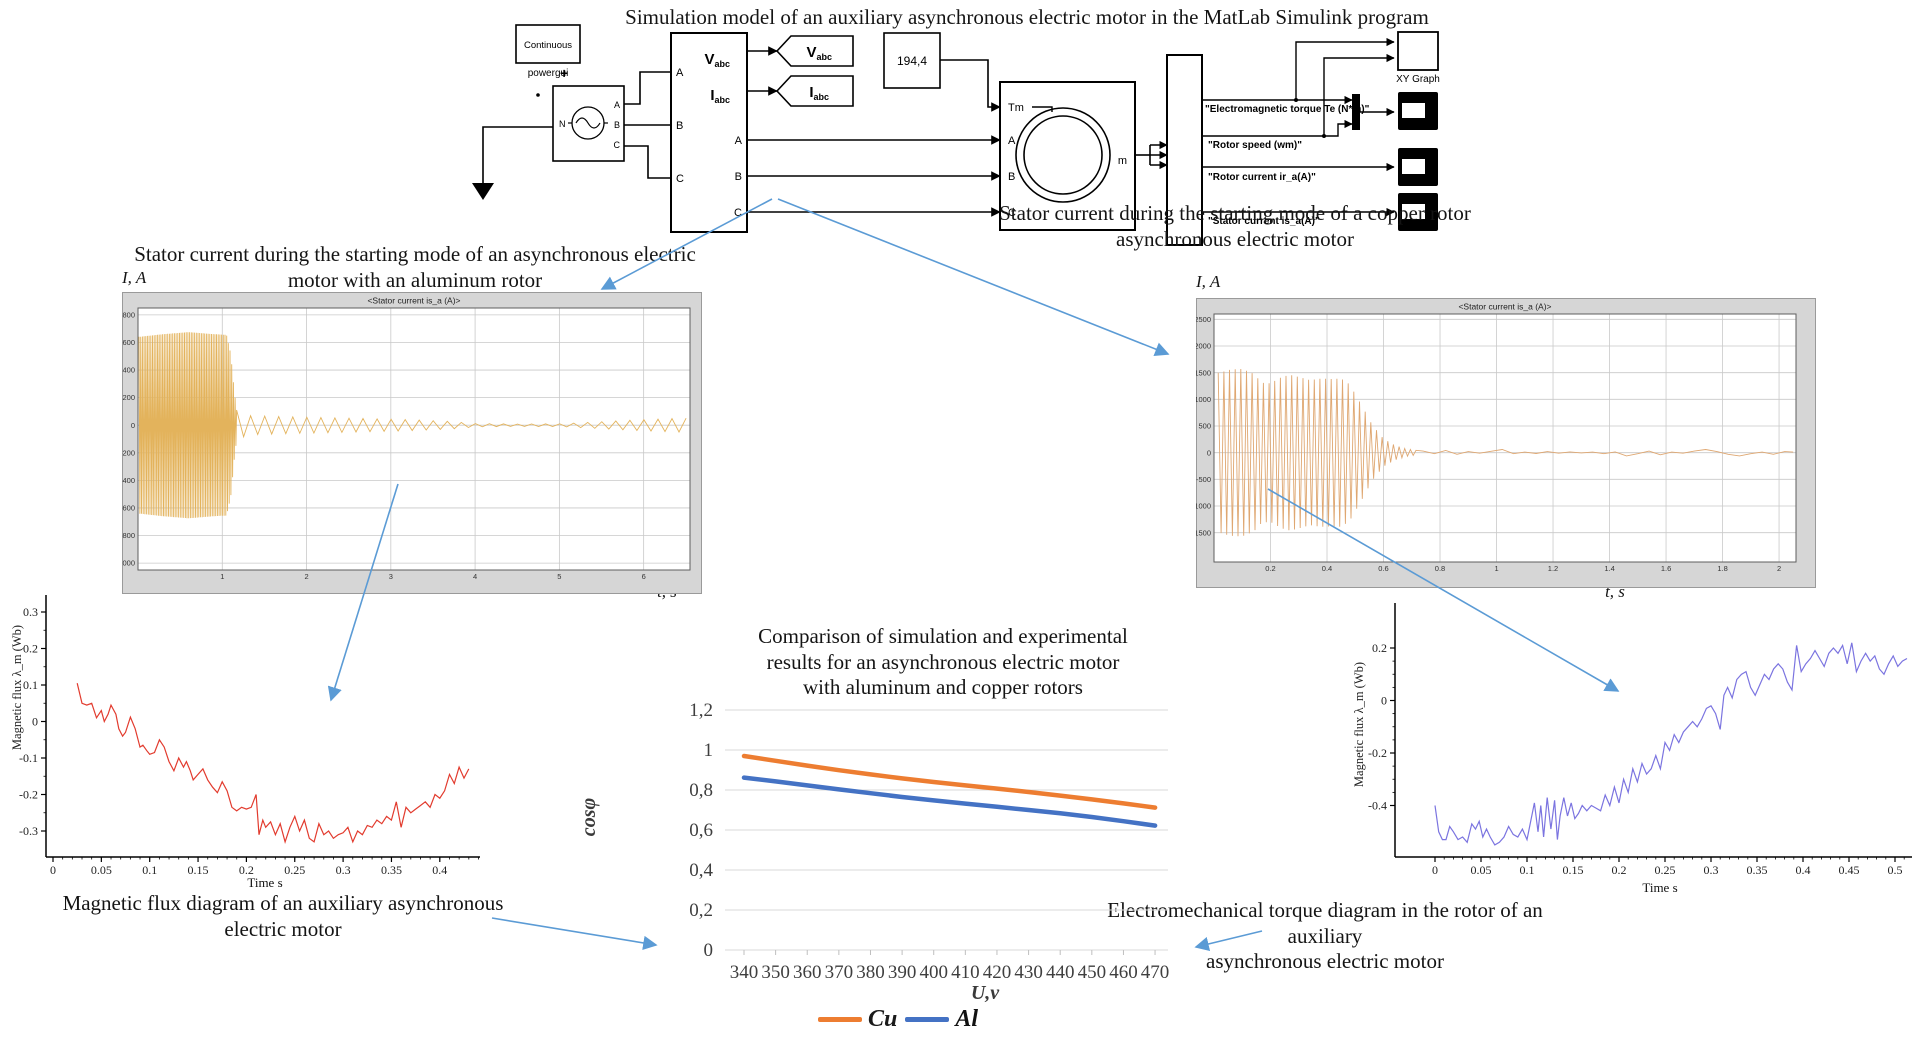 The height and width of the screenshot is (1050, 1920). I want to click on svg-text: 1, so click(1496, 568).